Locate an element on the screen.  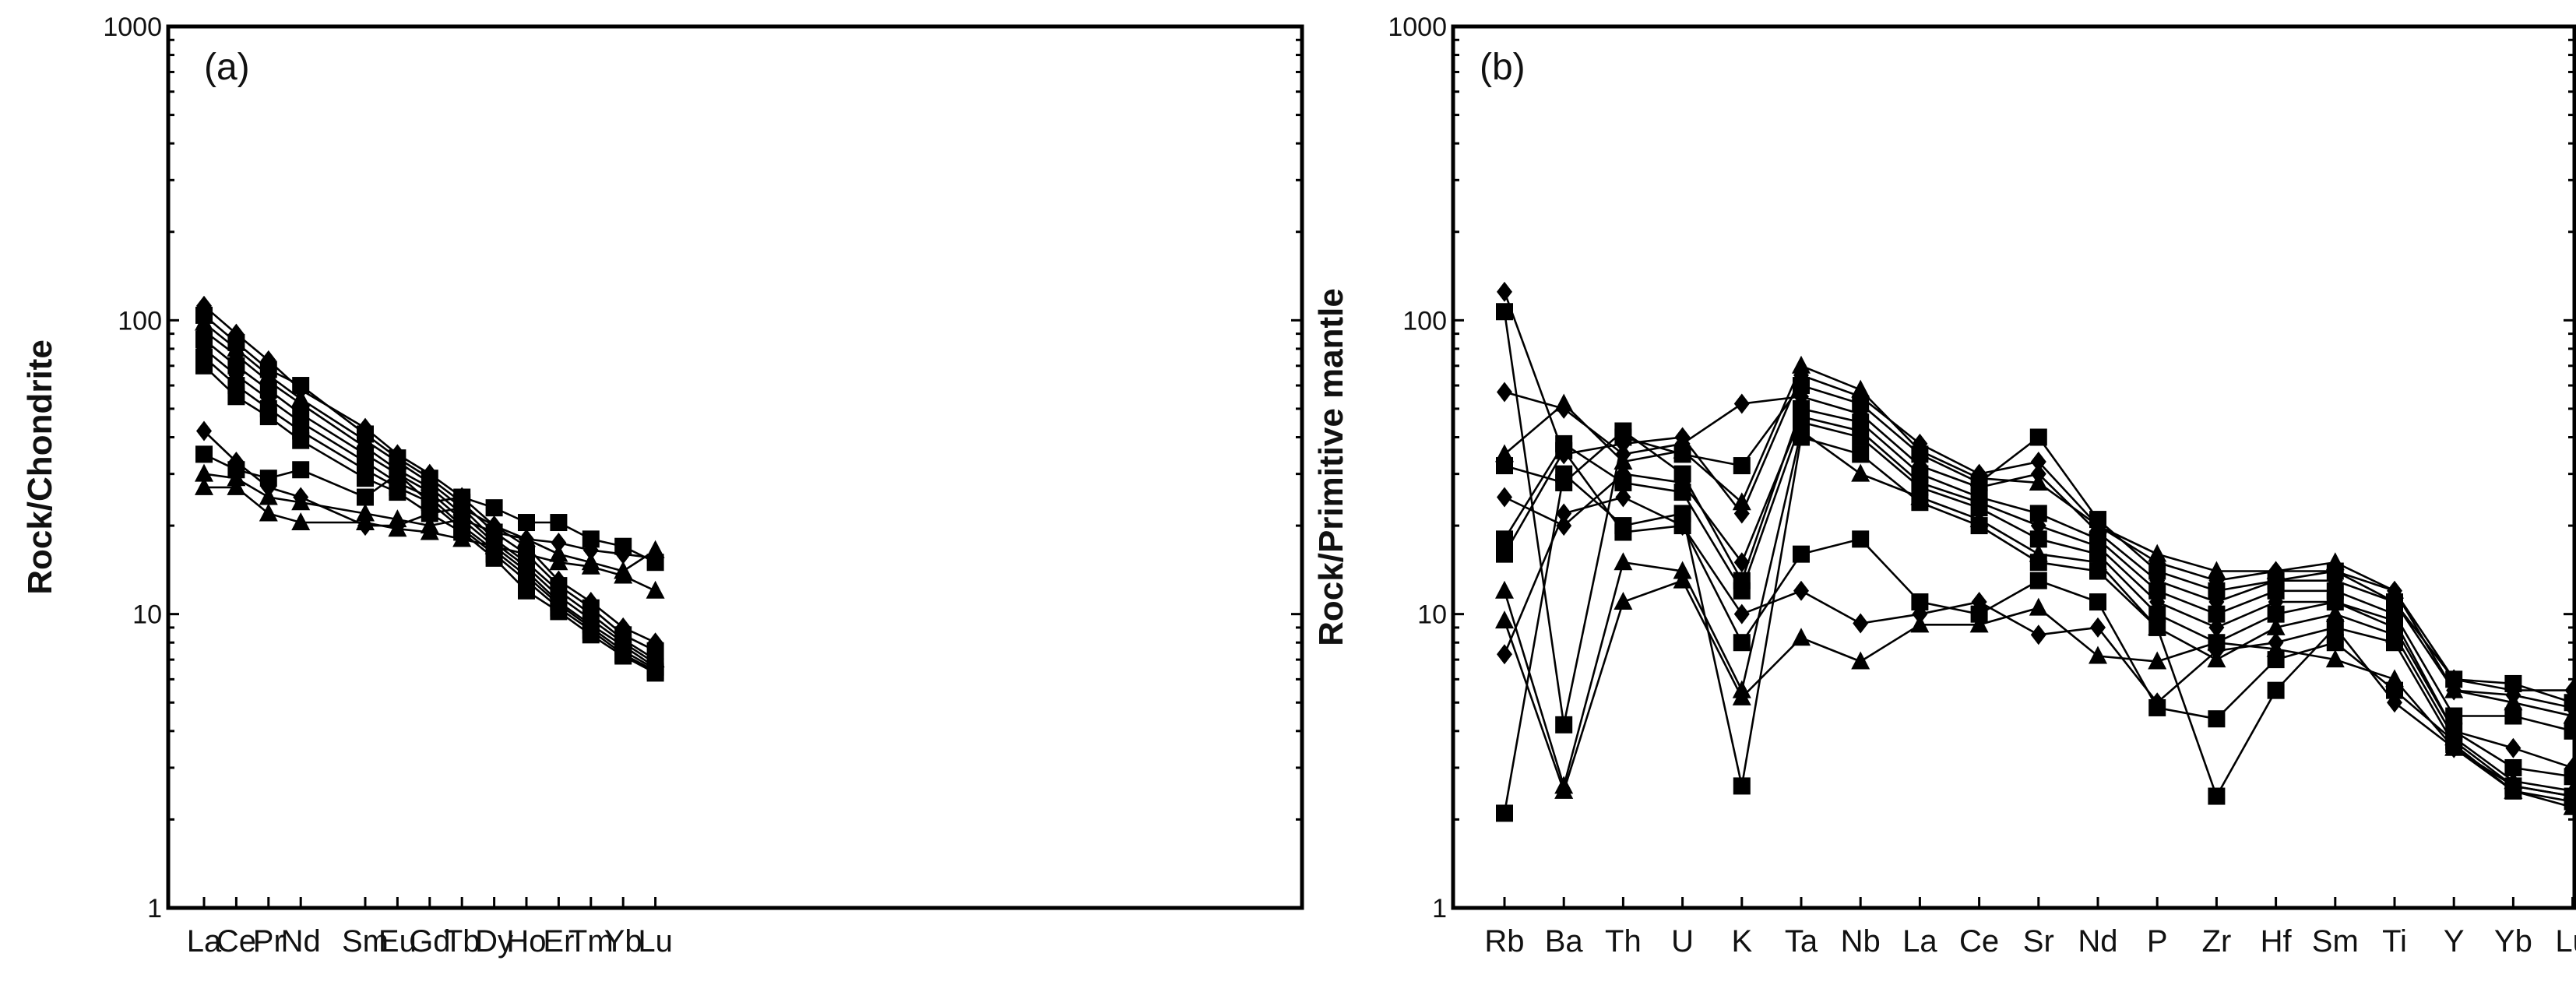
marker-c10-k is located at coordinates (1741, 613).